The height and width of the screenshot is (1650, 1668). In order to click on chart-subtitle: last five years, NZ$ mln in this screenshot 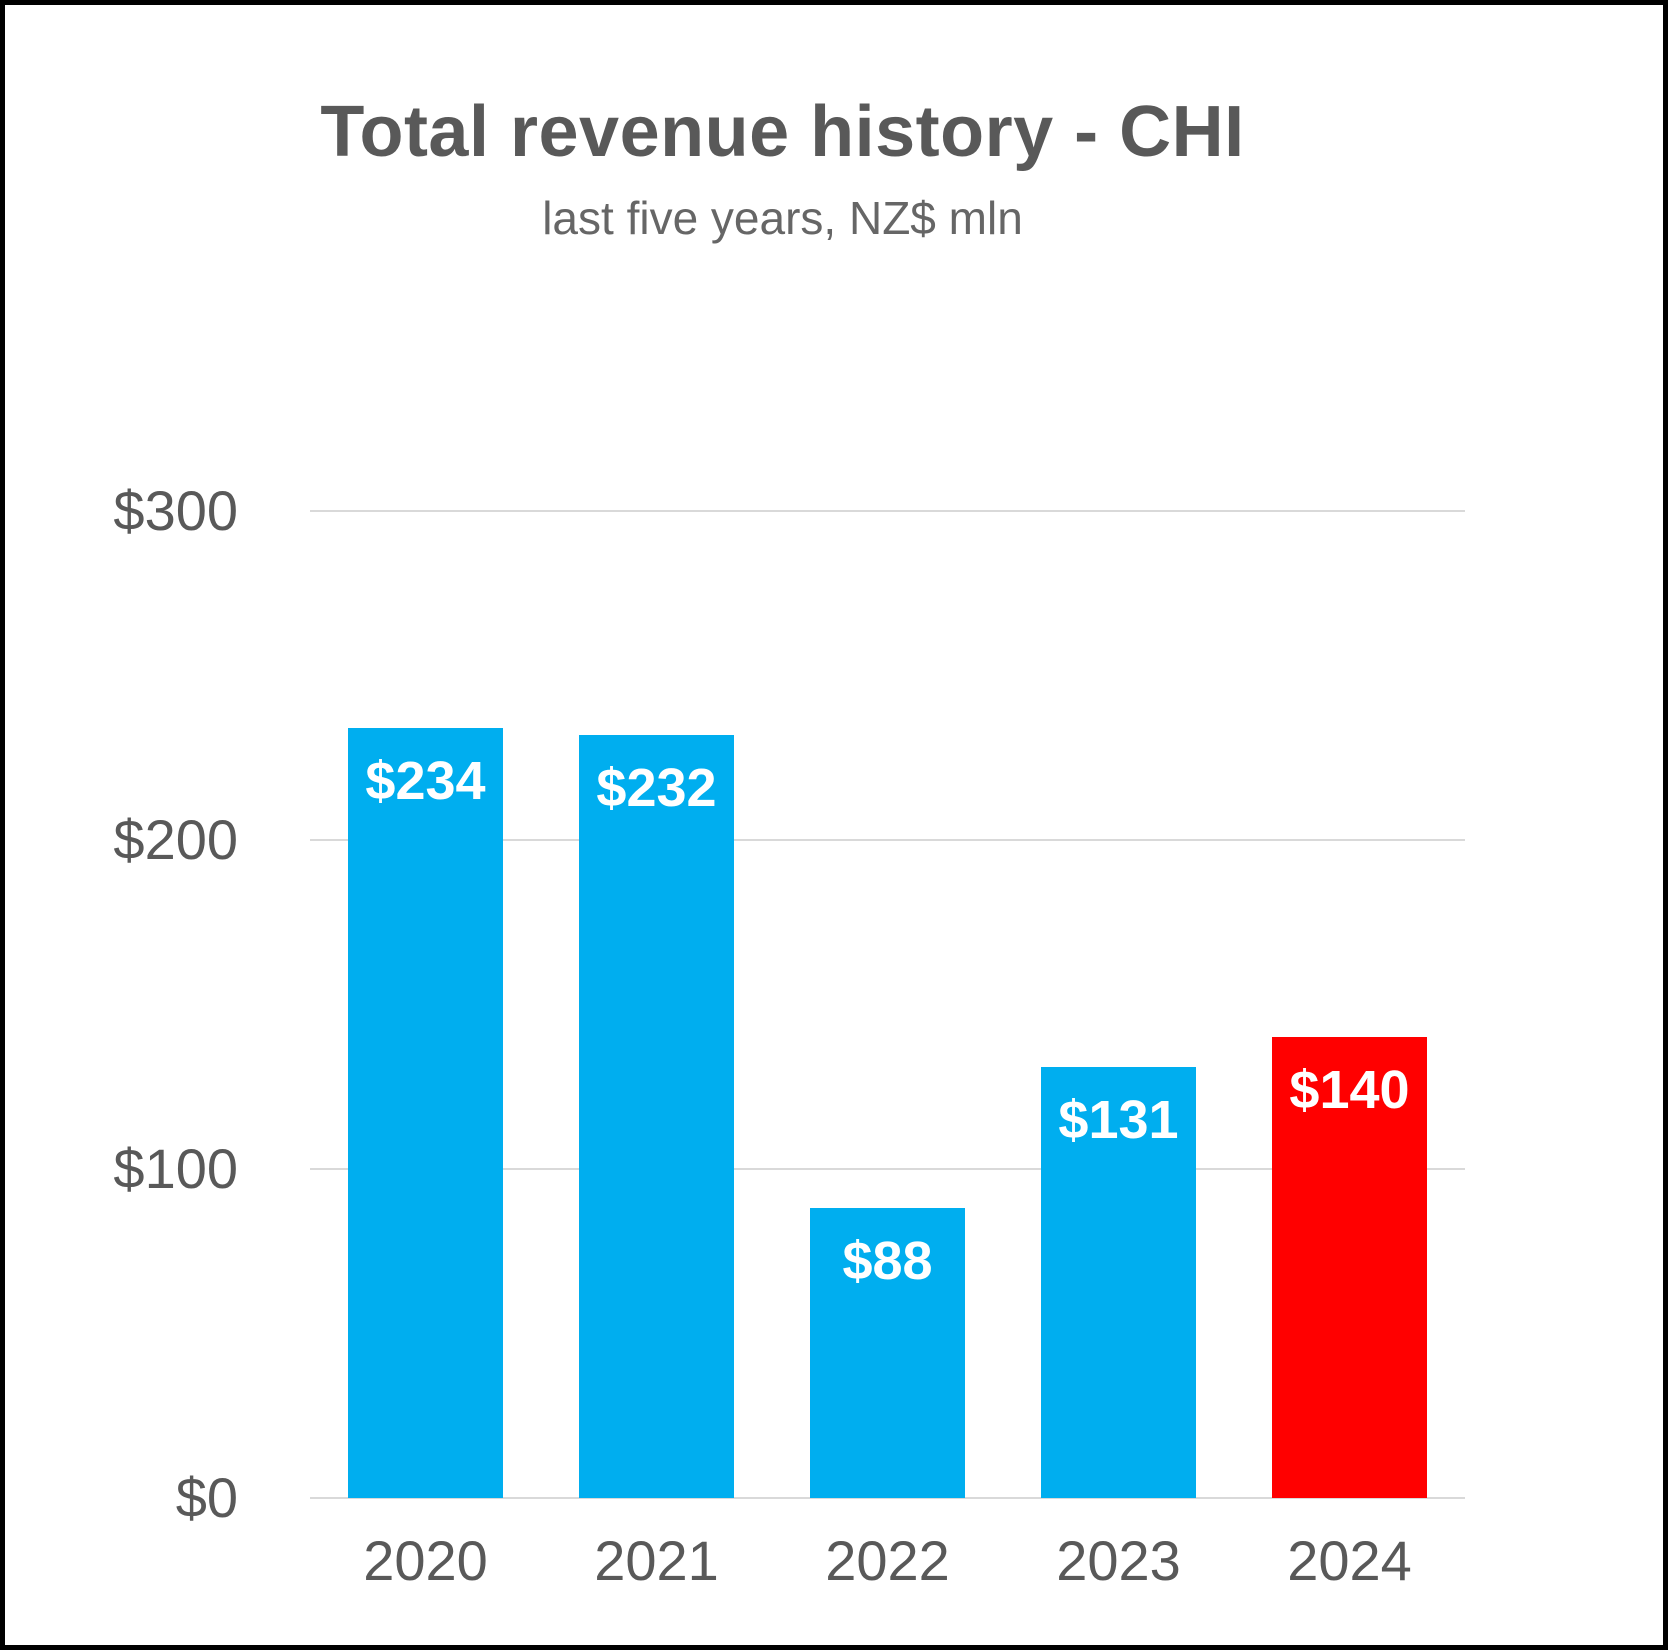, I will do `click(782, 218)`.